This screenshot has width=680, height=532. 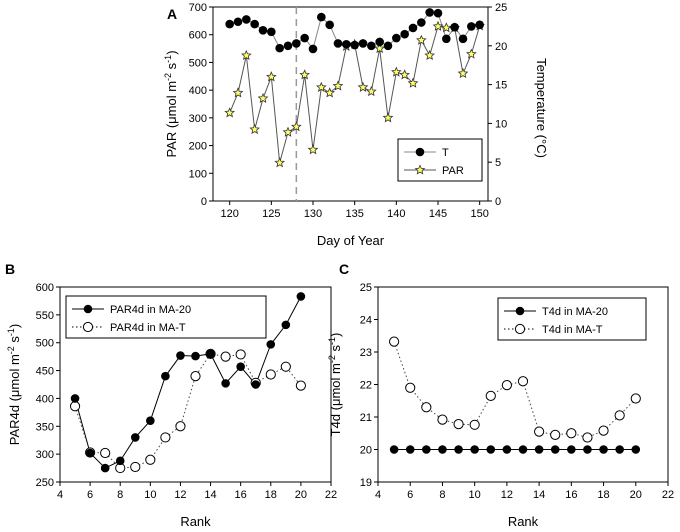 What do you see at coordinates (198, 119) in the screenshot?
I see `panel-a-ytick-left-label: 300` at bounding box center [198, 119].